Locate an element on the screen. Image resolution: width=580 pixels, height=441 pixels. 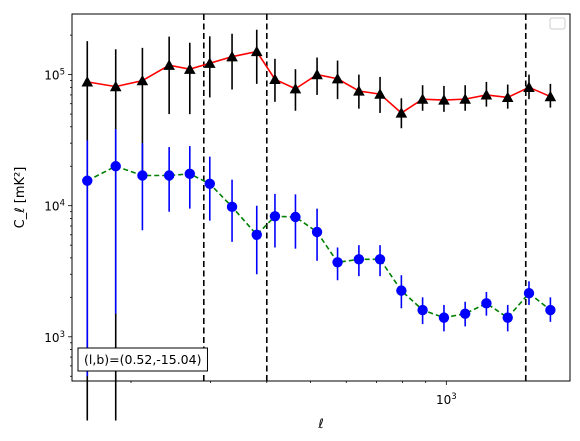
annotation-box: (l,b)=(0.52,-15.04) is located at coordinates (142, 359).